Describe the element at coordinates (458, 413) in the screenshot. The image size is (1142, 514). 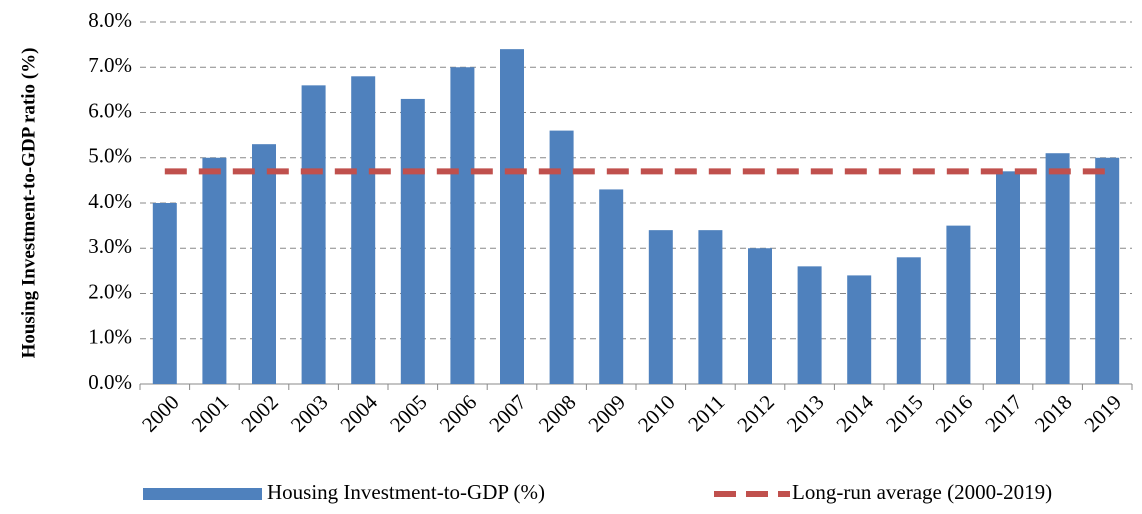
I see `x-tick-label: 2006` at that location.